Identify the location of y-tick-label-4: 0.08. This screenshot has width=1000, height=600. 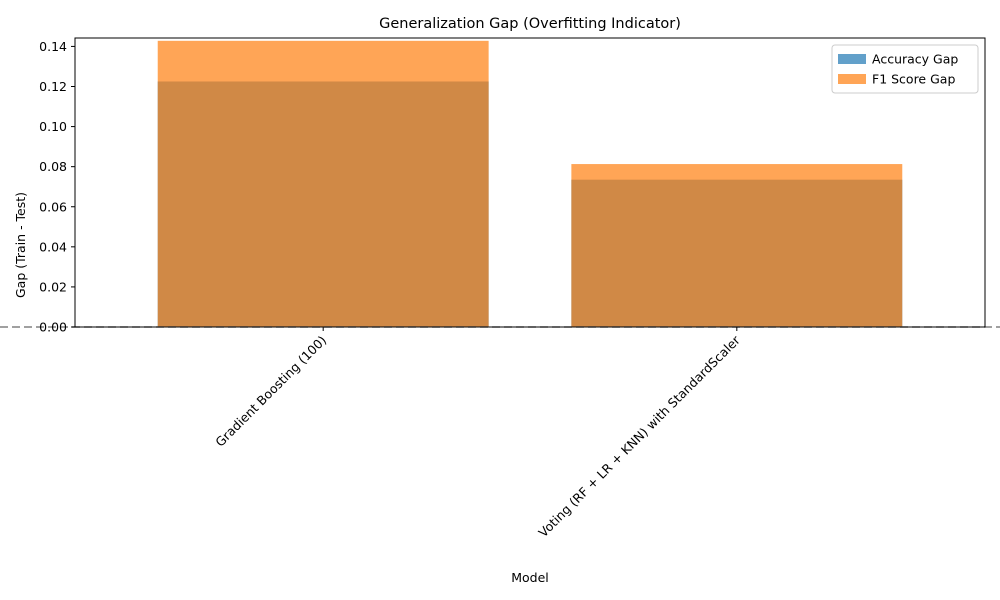
(53, 166).